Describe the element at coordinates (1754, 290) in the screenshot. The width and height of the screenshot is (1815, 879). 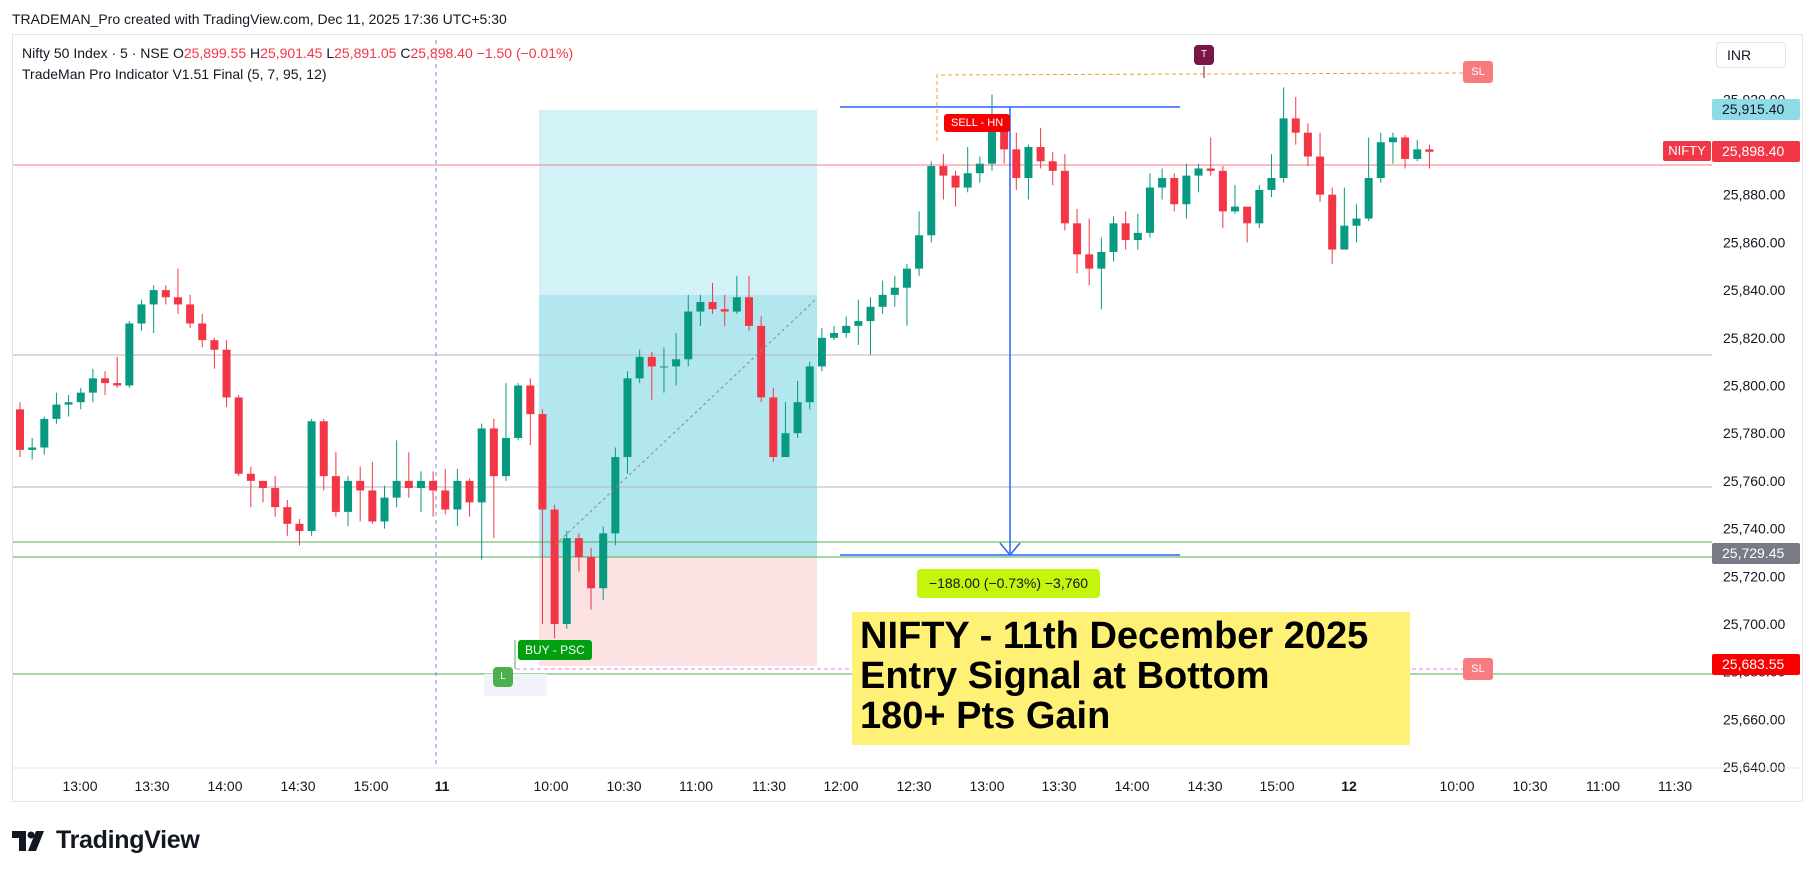
I see `price-tick: 25,840.00` at that location.